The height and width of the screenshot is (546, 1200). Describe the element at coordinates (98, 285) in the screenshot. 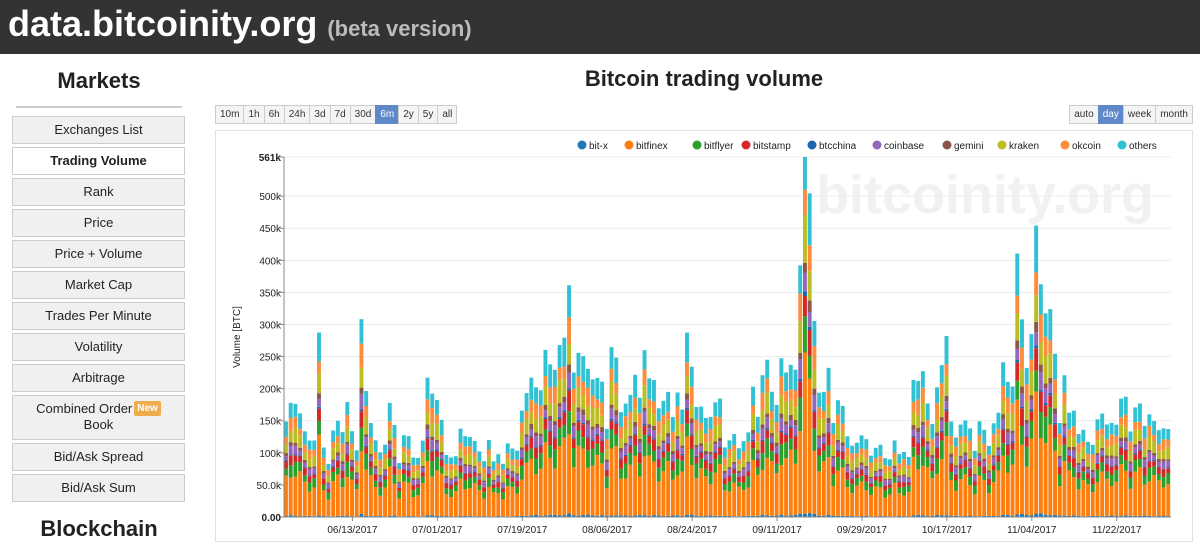

I see `nav-item-market-cap: Market Cap` at that location.